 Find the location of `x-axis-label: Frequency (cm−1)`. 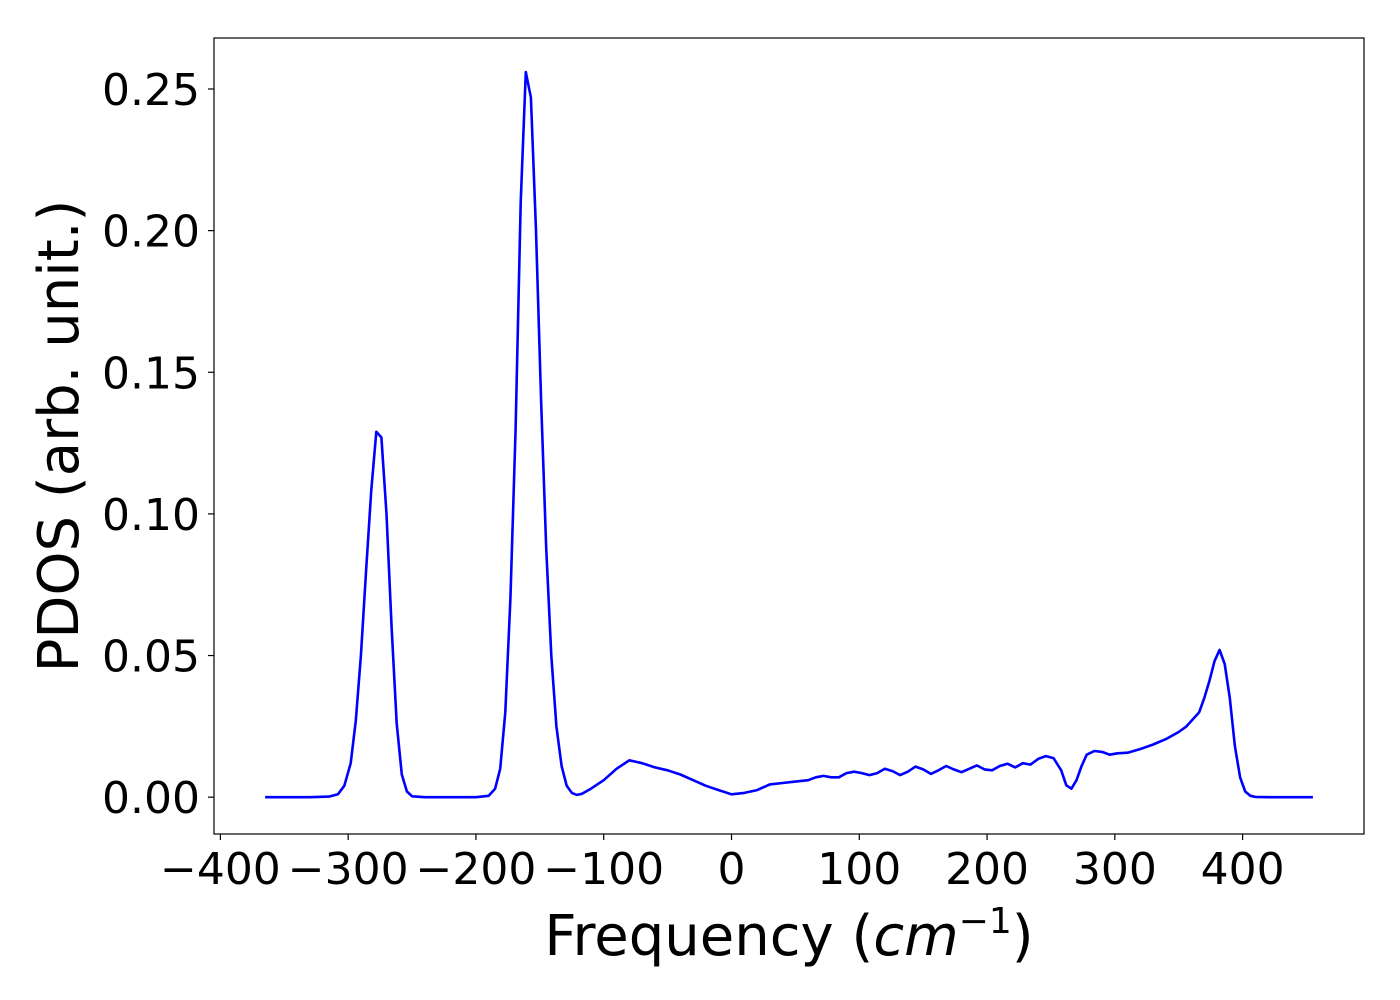

x-axis-label: Frequency (cm−1) is located at coordinates (788, 935).